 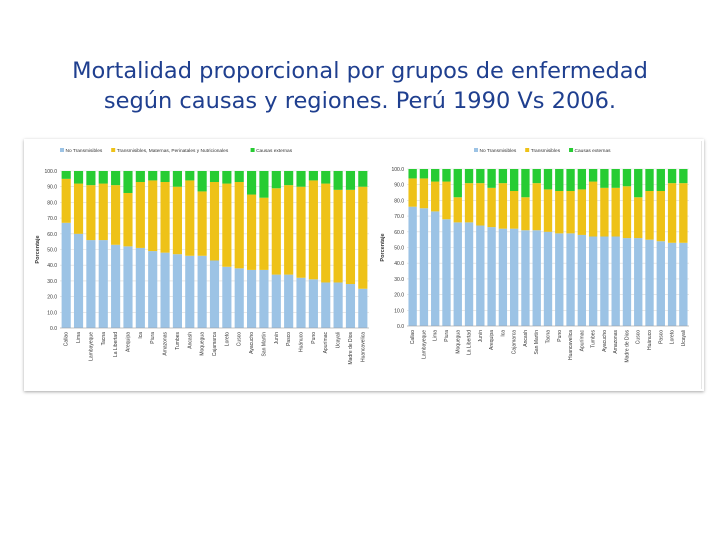 I want to click on chart-1-x-tick-label: Moquegua, so click(x=203, y=344).